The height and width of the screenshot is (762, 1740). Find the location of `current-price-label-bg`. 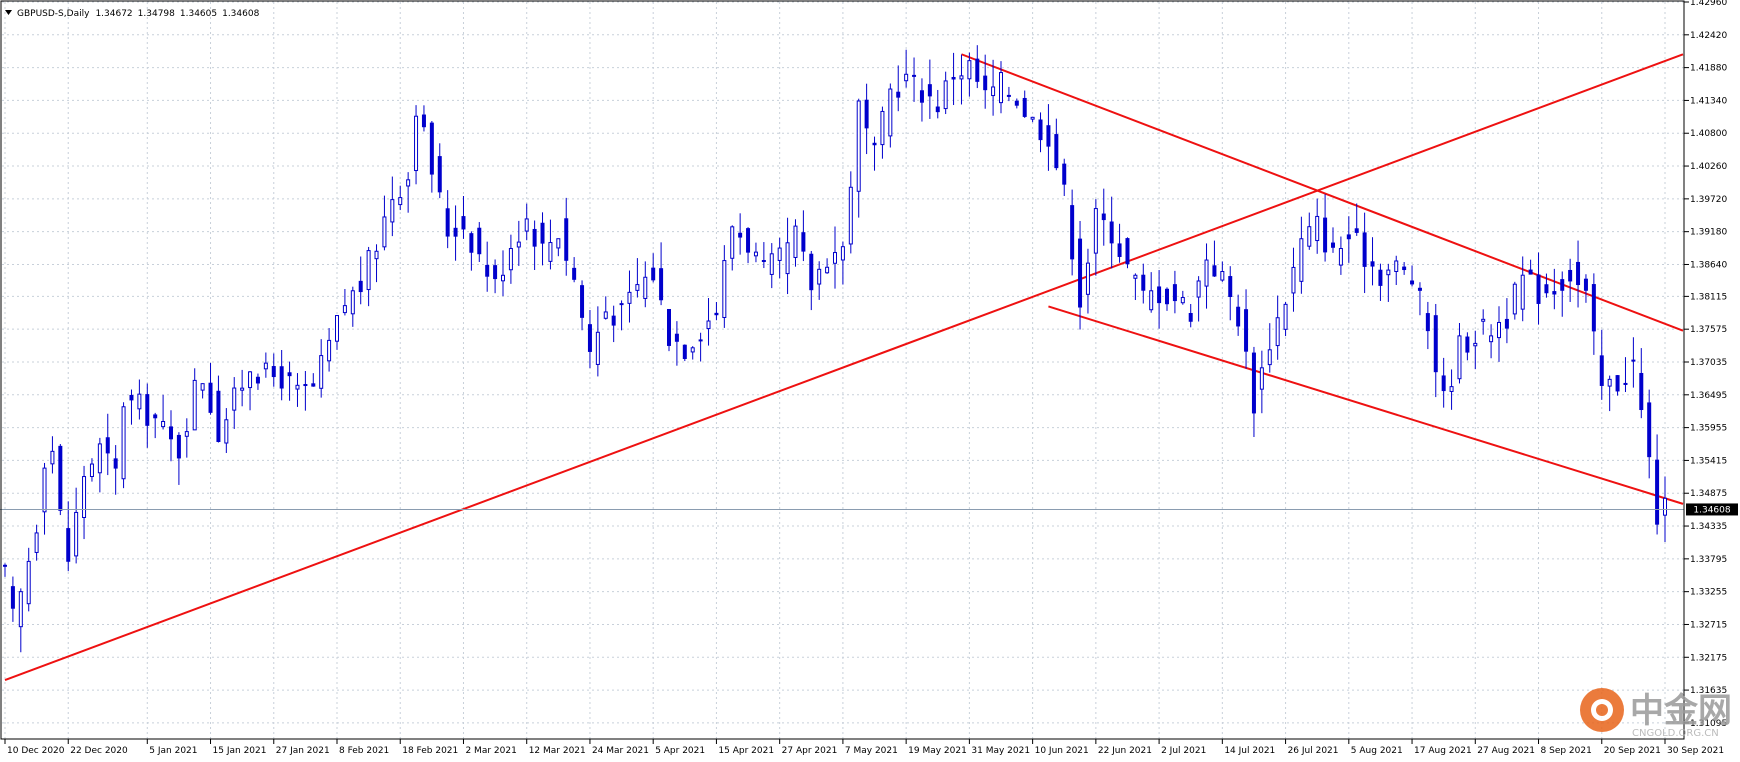

current-price-label-bg is located at coordinates (1712, 509).